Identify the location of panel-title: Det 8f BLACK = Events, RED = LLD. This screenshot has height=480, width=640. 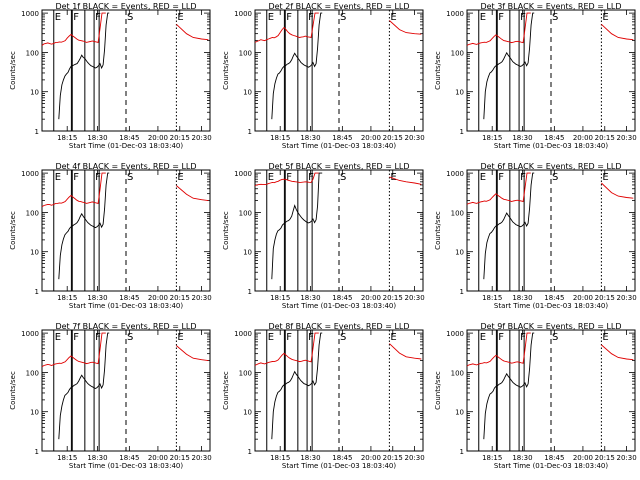
(338, 326).